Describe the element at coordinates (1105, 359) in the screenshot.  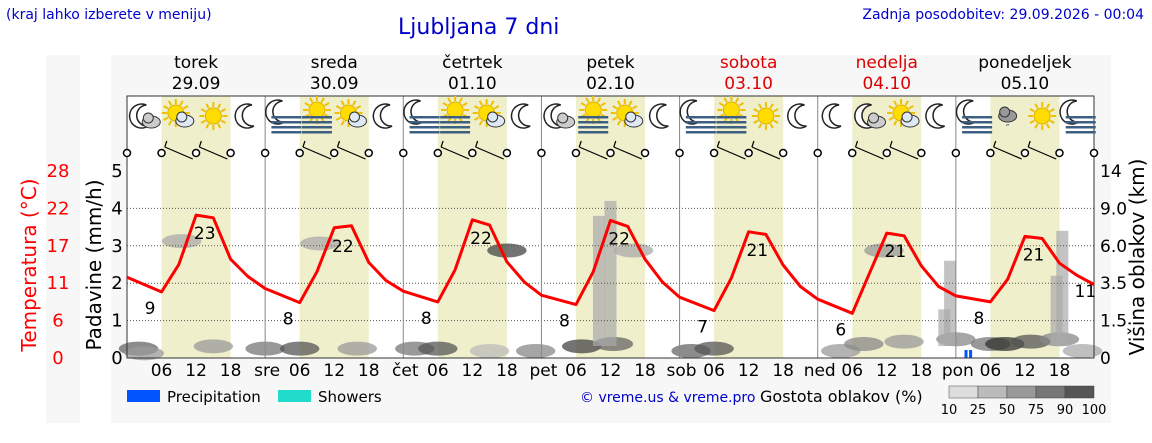
I see `cloud-height-tick: 0` at that location.